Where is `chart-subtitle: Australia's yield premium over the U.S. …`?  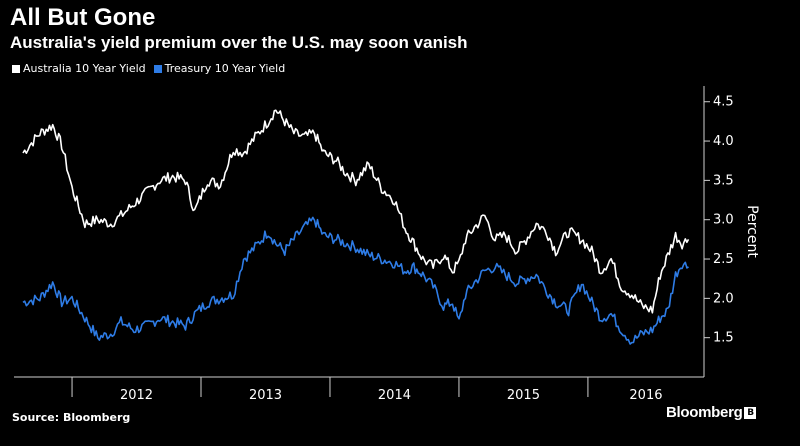
chart-subtitle: Australia's yield premium over the U.S. … is located at coordinates (239, 42).